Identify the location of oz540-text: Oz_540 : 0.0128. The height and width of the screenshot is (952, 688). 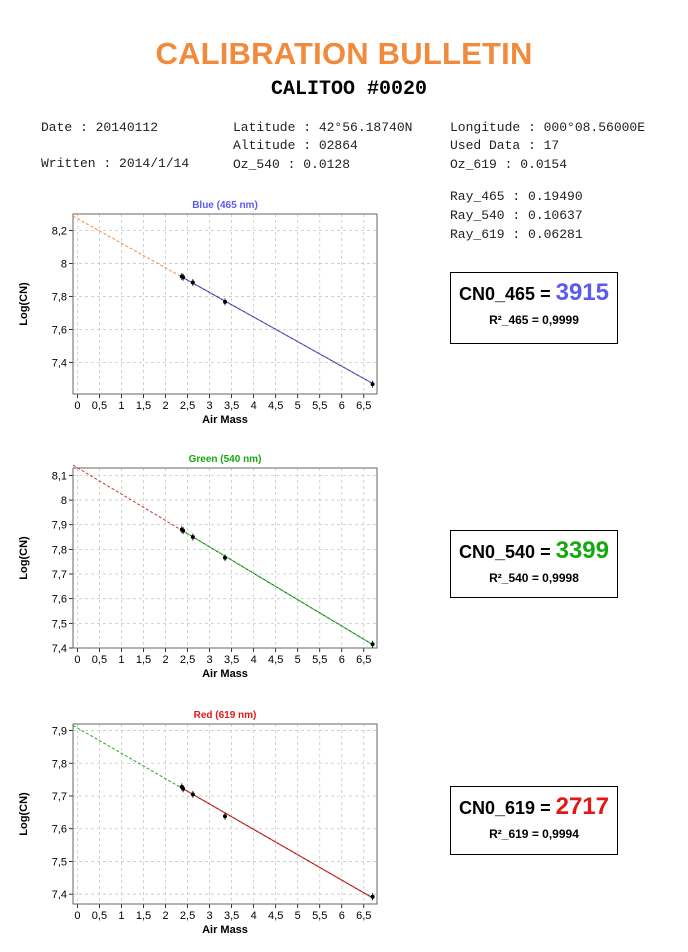
(292, 164).